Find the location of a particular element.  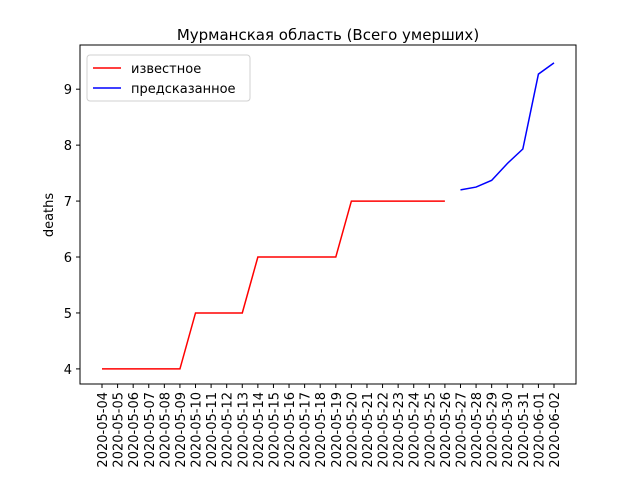

x-tick-label: 2020-05-31 is located at coordinates (524, 430).